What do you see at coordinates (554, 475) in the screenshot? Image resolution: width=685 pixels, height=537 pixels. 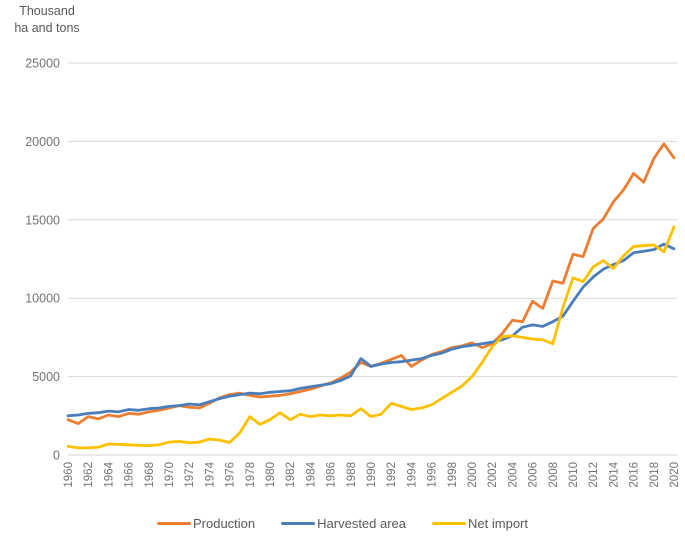 I see `x-axis-tick-label: 2008` at bounding box center [554, 475].